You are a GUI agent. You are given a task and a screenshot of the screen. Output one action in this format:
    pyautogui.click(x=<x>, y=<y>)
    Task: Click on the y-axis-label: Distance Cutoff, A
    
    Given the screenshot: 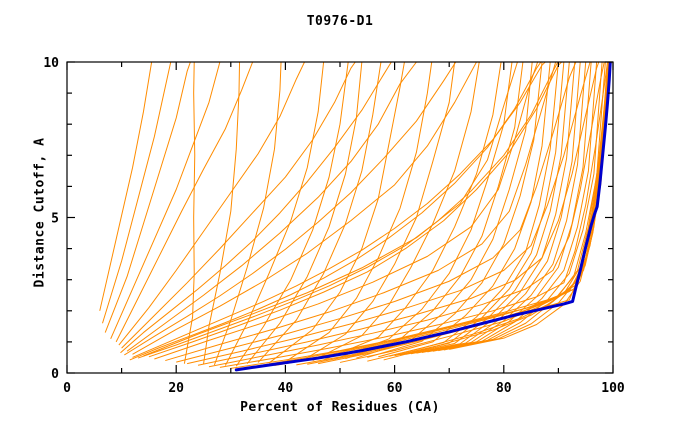 What is the action you would take?
    pyautogui.click(x=40, y=212)
    